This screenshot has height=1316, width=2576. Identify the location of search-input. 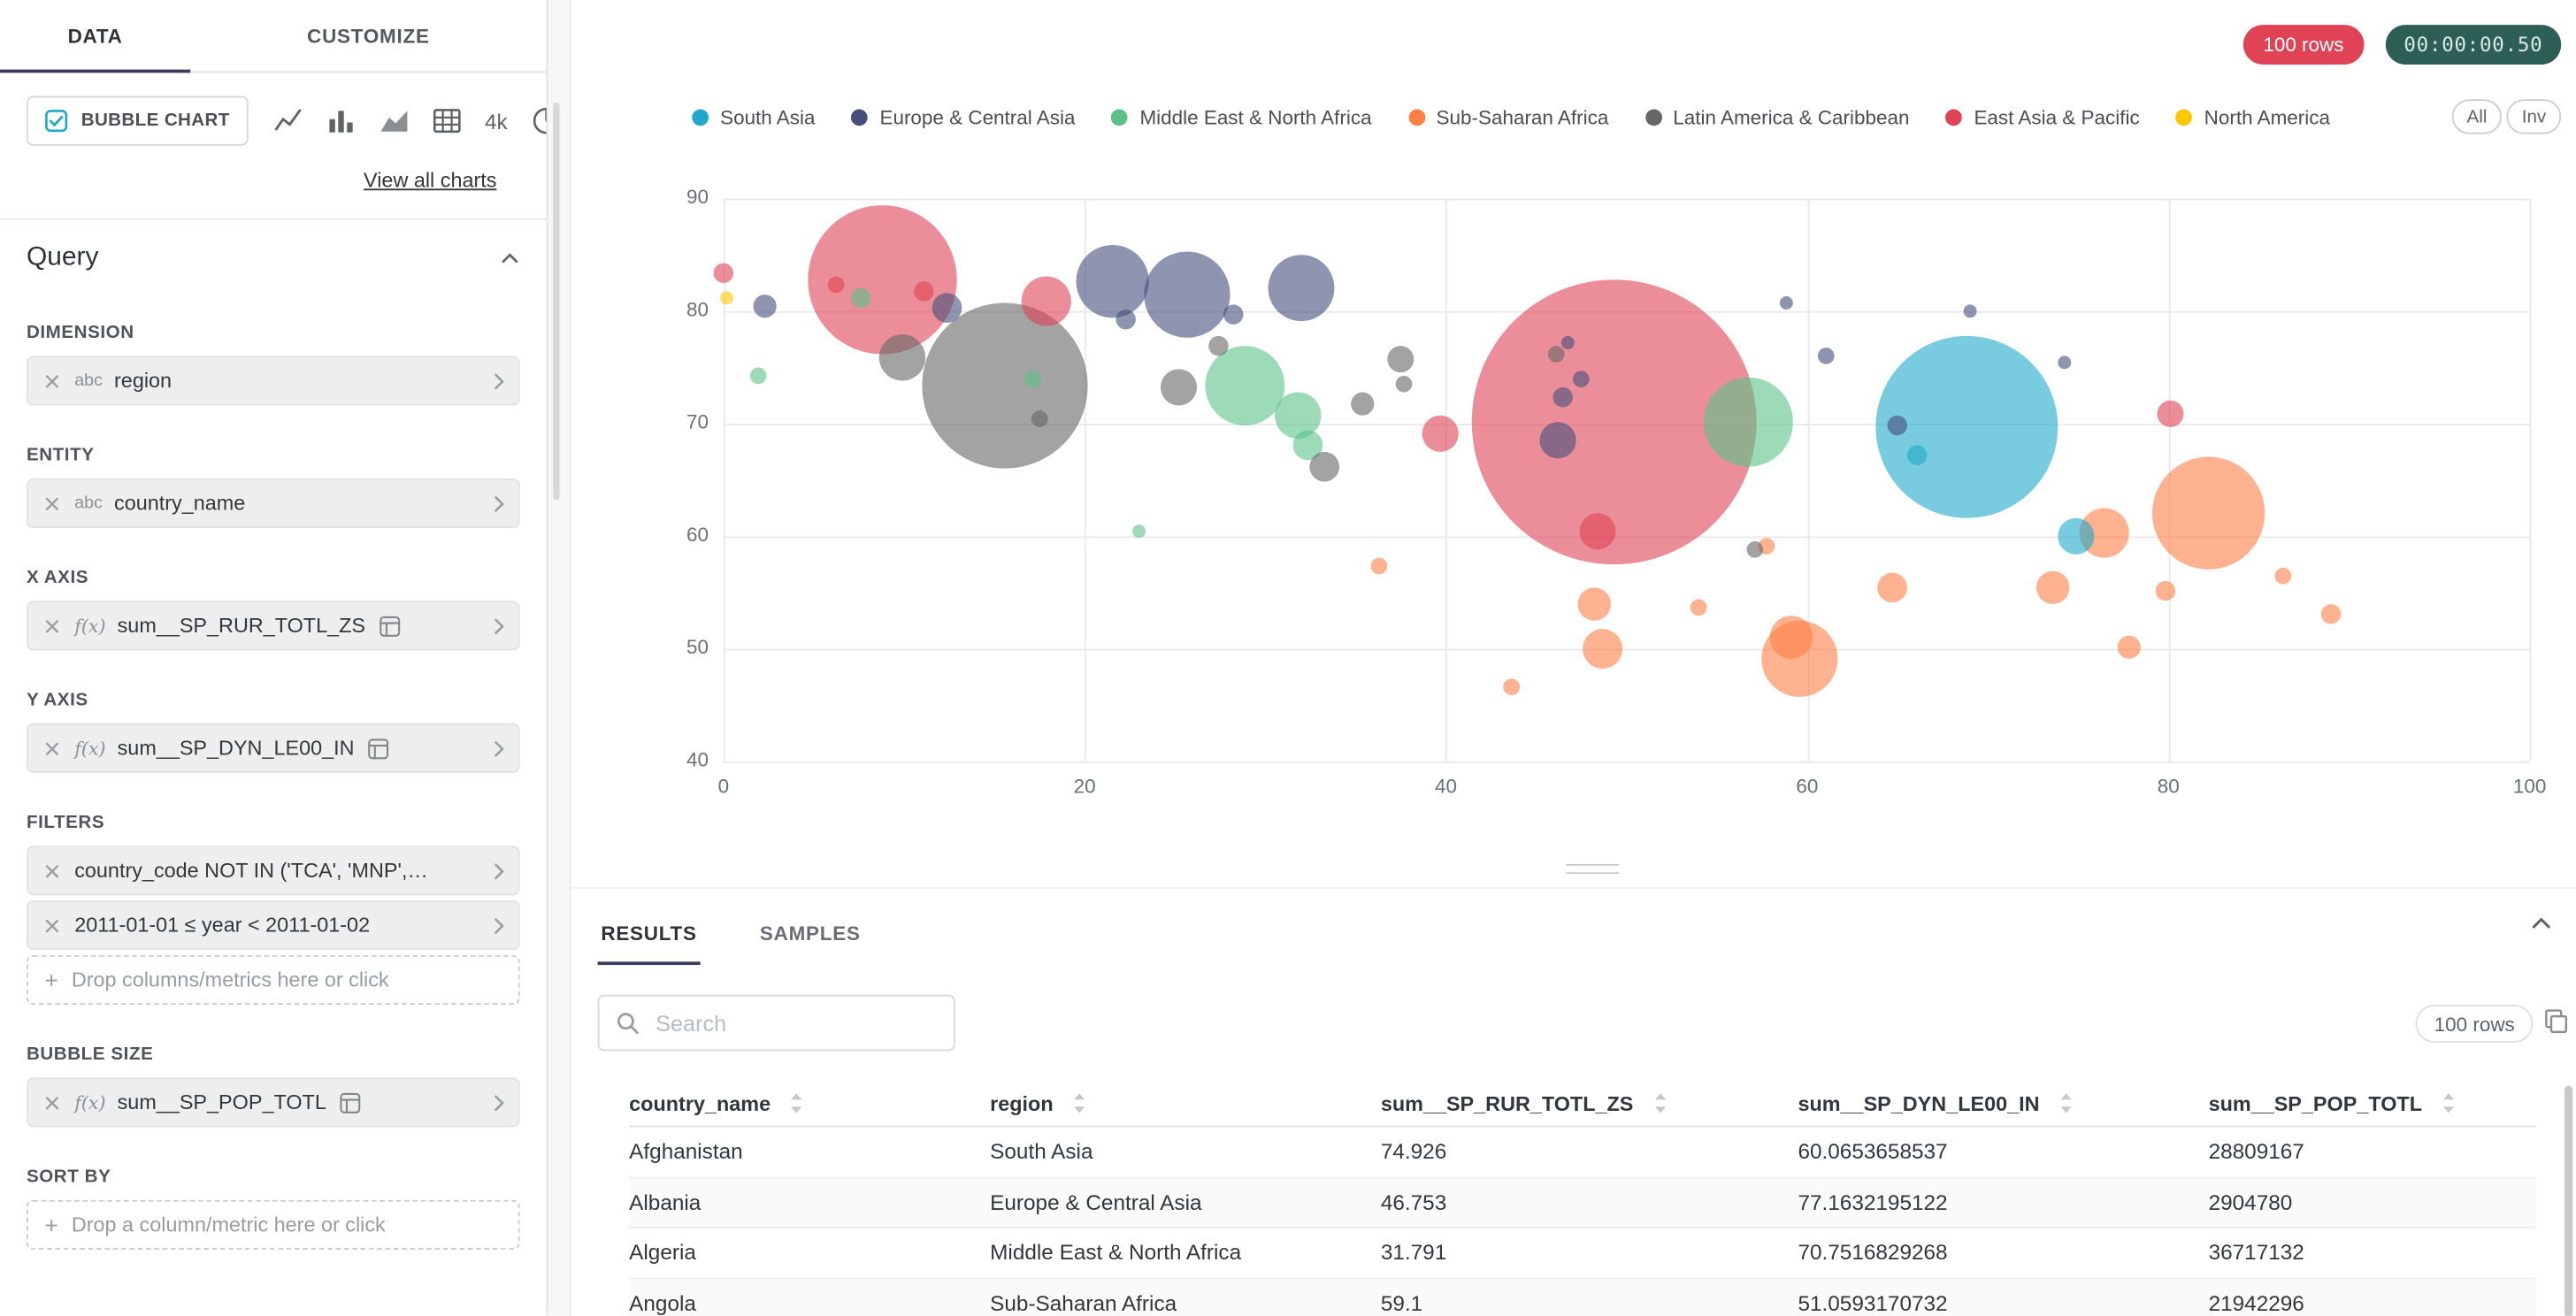
(795, 1022).